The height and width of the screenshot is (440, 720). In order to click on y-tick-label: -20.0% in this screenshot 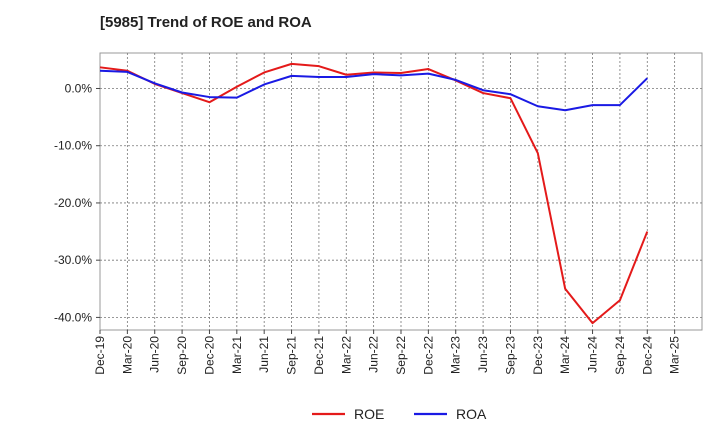, I will do `click(73, 203)`.